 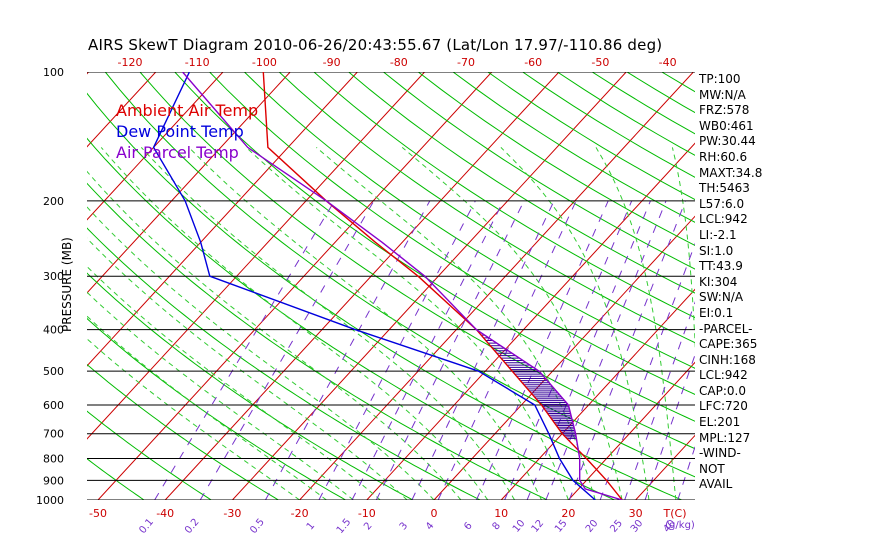 I want to click on top-temp-tick-label: -110, so click(x=197, y=62).